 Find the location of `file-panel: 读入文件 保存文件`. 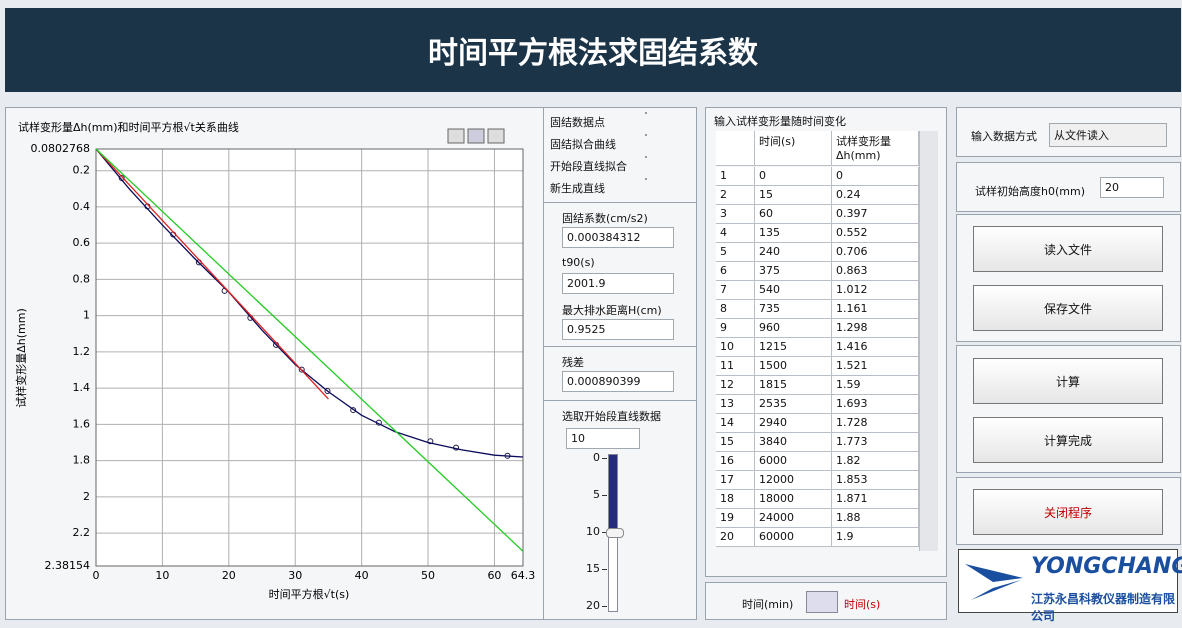

file-panel: 读入文件 保存文件 is located at coordinates (1068, 278).